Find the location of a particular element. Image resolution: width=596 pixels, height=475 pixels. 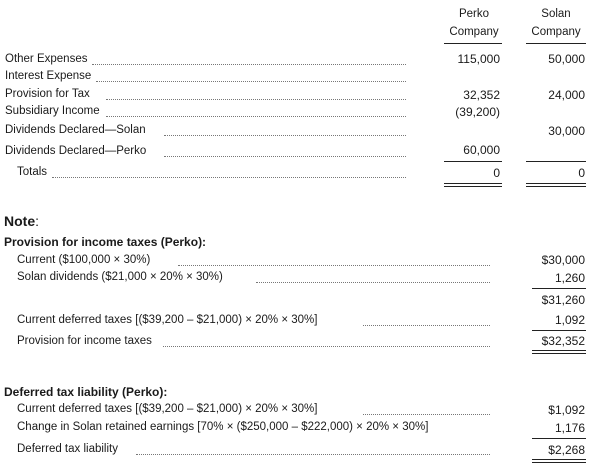

solan-header-rule is located at coordinates (556, 43).